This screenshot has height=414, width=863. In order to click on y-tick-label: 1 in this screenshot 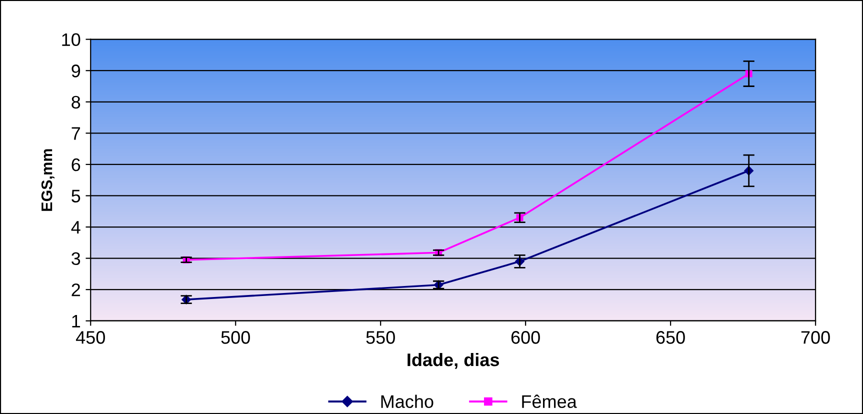, I will do `click(76, 321)`.